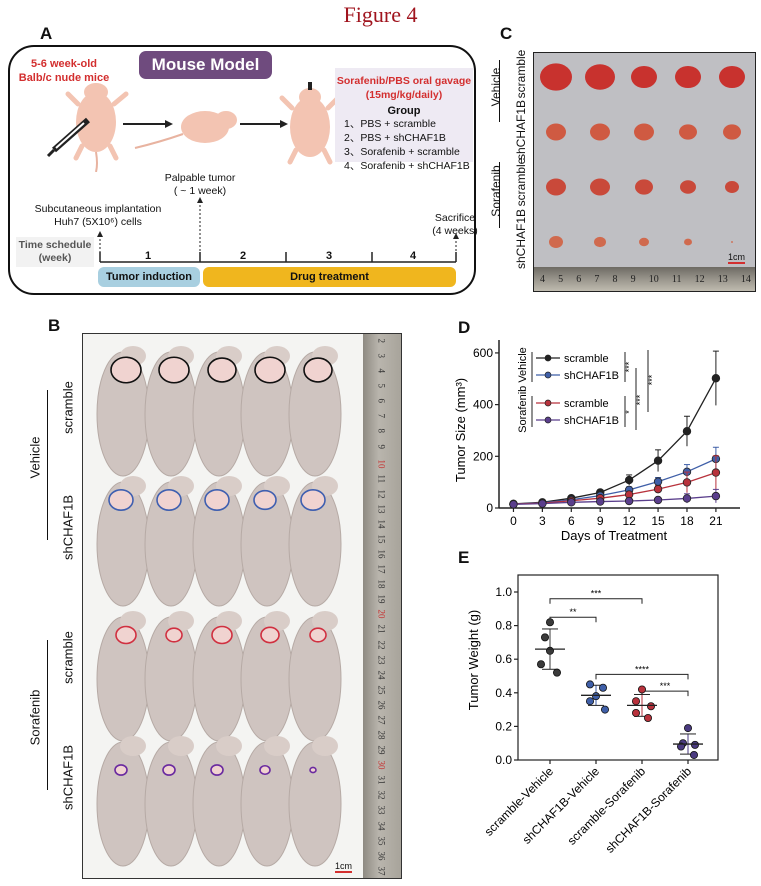 The width and height of the screenshot is (761, 886). I want to click on y-tick-label: 0.8, so click(503, 626).